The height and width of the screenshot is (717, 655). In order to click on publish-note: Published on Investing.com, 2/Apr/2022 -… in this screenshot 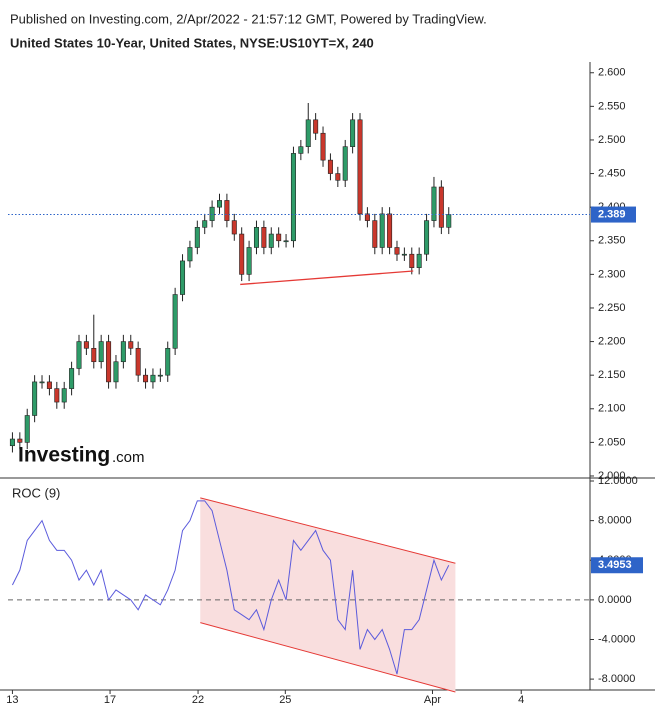, I will do `click(248, 18)`.